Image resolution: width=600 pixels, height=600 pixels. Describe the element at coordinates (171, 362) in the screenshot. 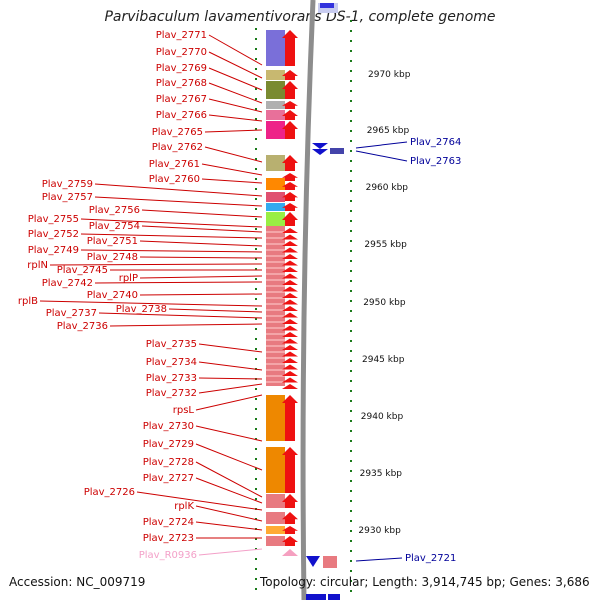

I see `gene-label: Plav_2734` at that location.